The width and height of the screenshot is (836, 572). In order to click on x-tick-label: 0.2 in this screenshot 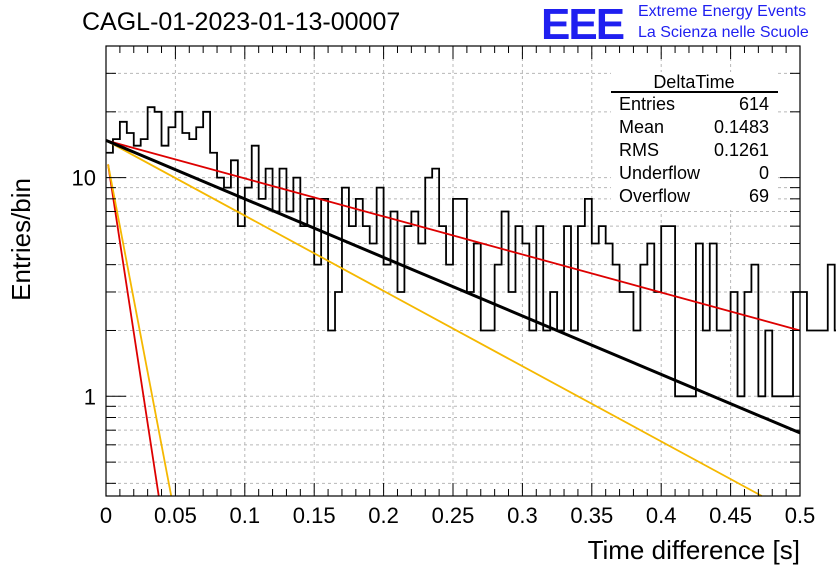, I will do `click(383, 515)`.